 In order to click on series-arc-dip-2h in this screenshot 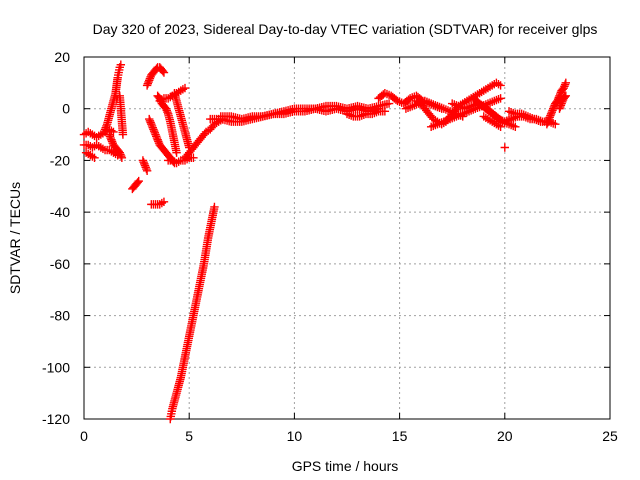, I will do `click(135, 185)`.